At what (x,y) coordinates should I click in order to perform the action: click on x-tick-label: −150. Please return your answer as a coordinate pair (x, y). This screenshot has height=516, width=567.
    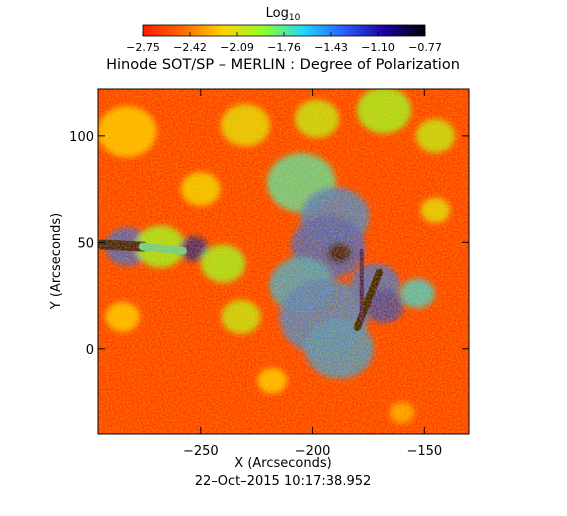
    Looking at the image, I should click on (424, 451).